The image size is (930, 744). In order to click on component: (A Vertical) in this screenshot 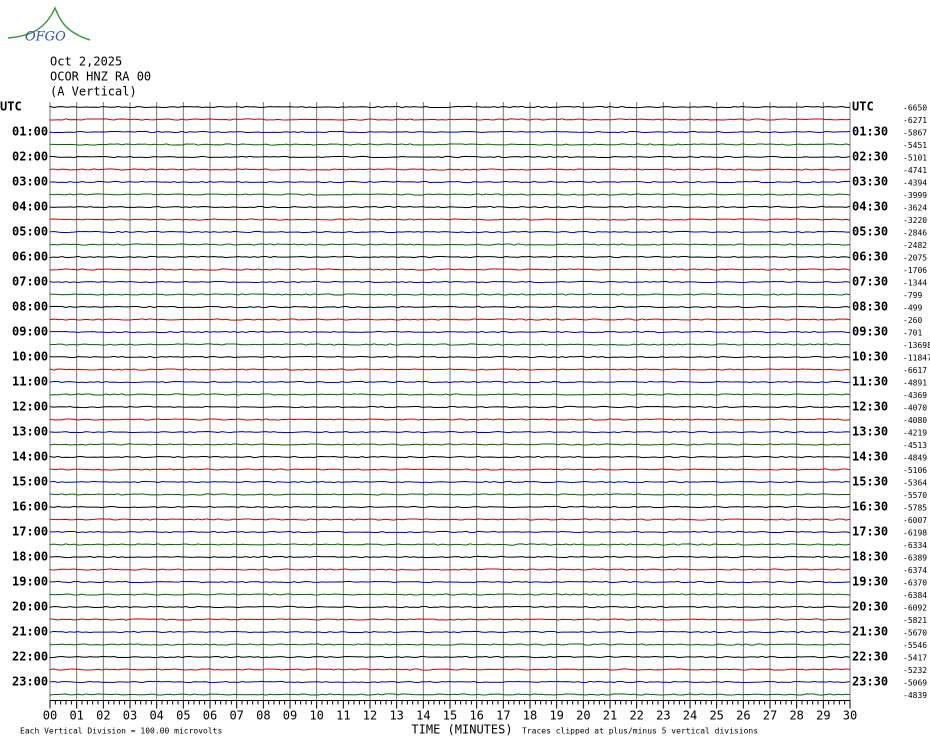, I will do `click(93, 92)`.